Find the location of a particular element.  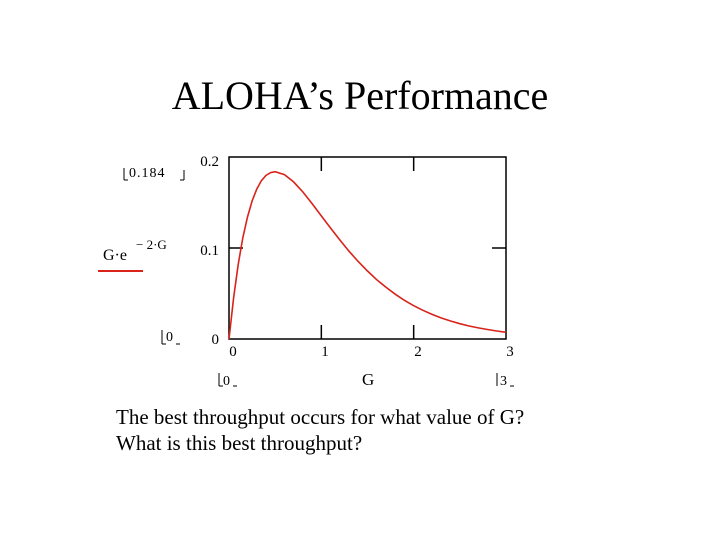

y-tick-label-0.2: 0.2 is located at coordinates (209, 162).